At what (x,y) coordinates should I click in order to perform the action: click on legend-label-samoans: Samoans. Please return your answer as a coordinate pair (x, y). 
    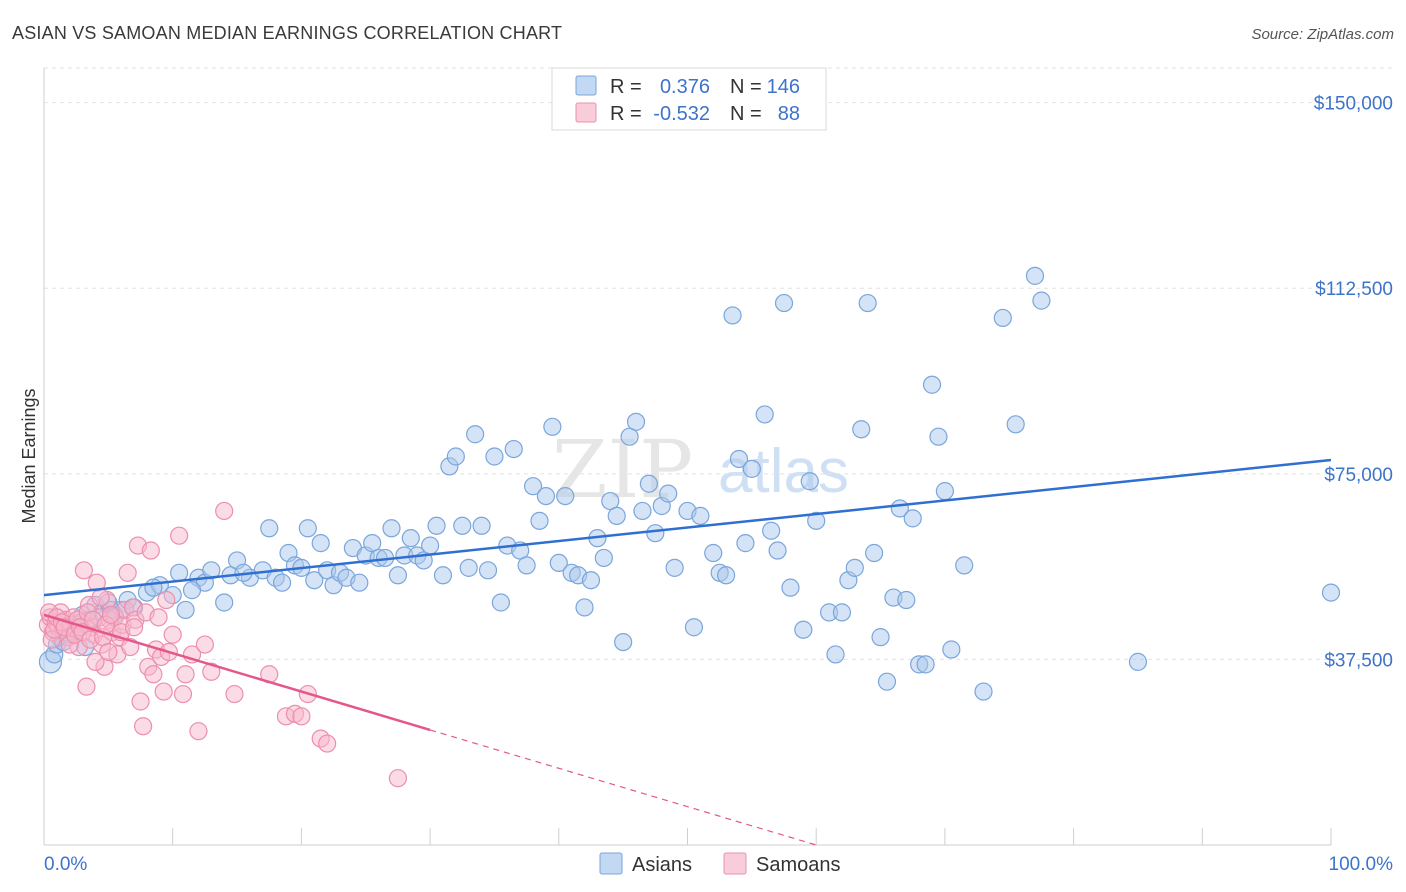
    Looking at the image, I should click on (798, 865).